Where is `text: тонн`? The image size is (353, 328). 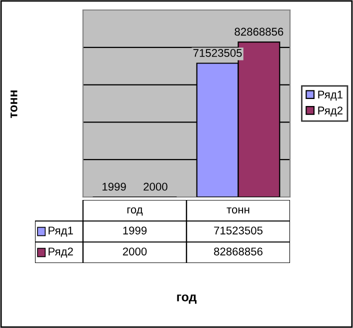 text: тонн is located at coordinates (14, 104).